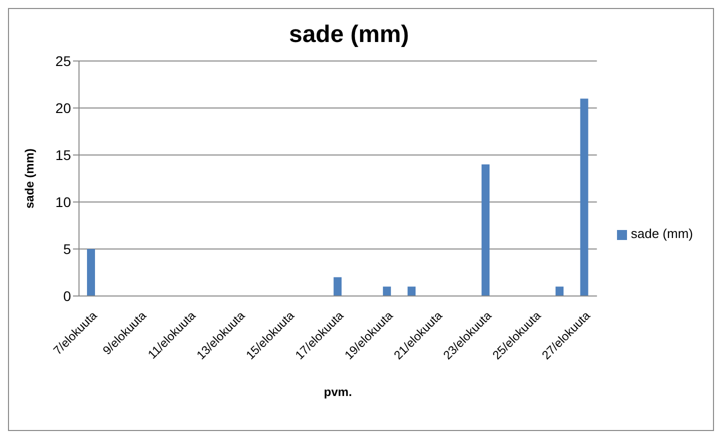  Describe the element at coordinates (63, 60) in the screenshot. I see `y-tick-label: 25` at that location.